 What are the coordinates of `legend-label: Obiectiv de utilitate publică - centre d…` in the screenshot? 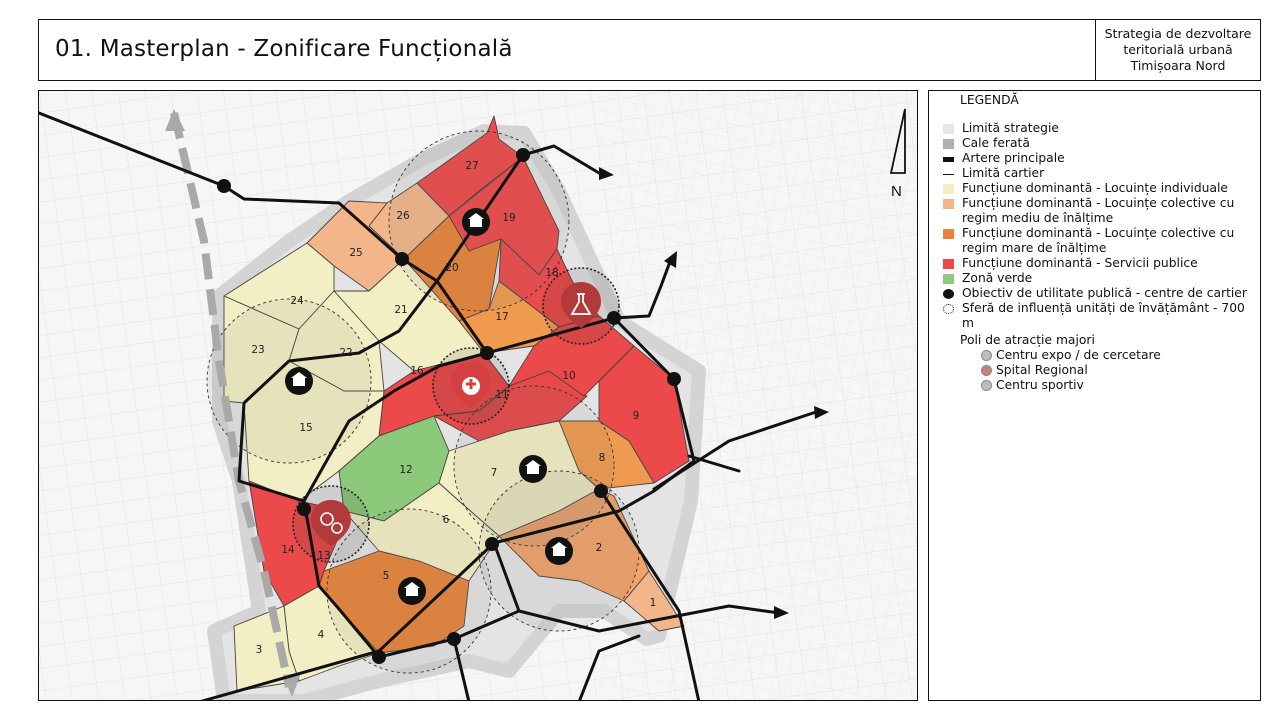 It's located at (1104, 293).